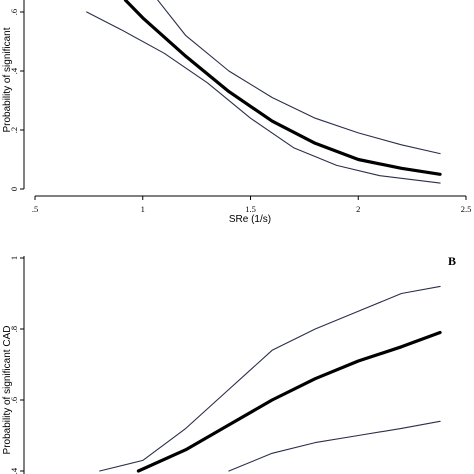  I want to click on panel-a-x-tick-label: 1, so click(143, 209).